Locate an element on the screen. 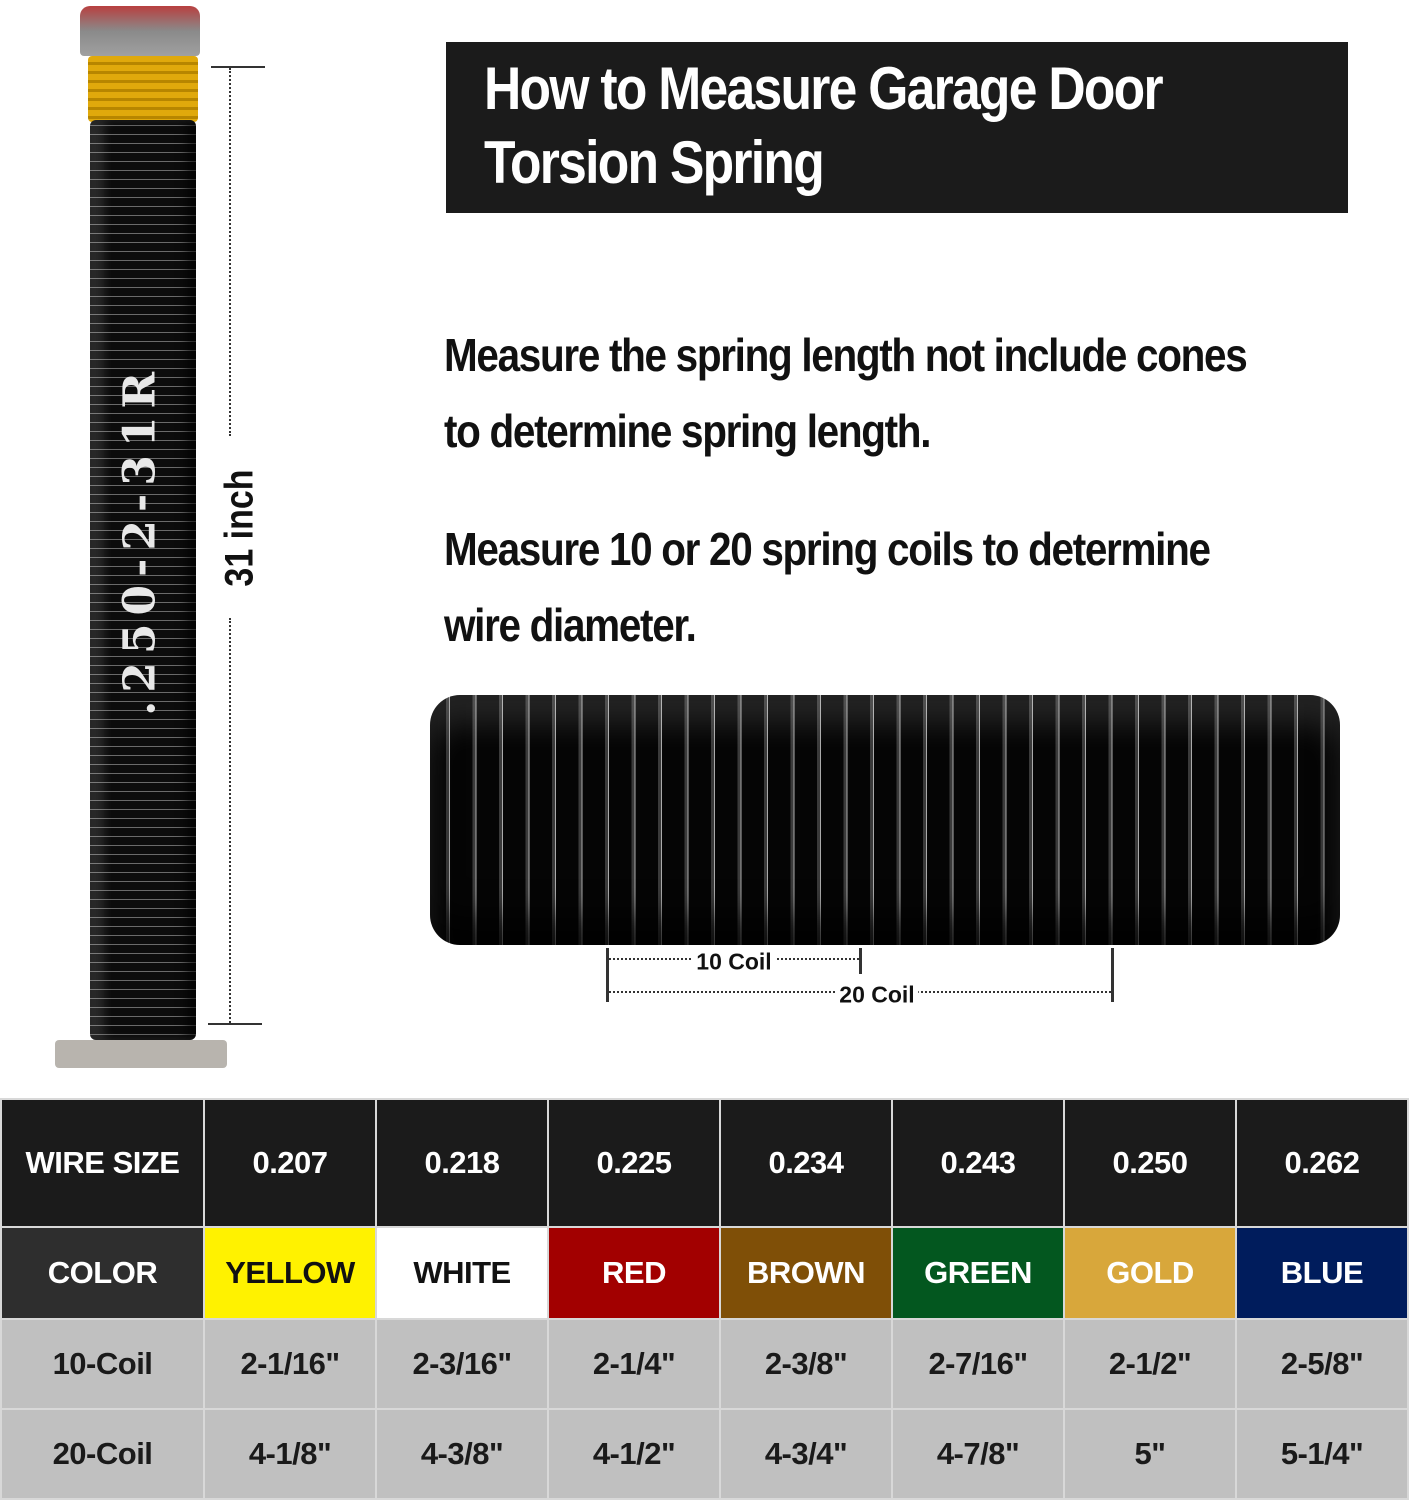 This screenshot has width=1409, height=1500. wire-size-cell: 0.218 is located at coordinates (462, 1163).